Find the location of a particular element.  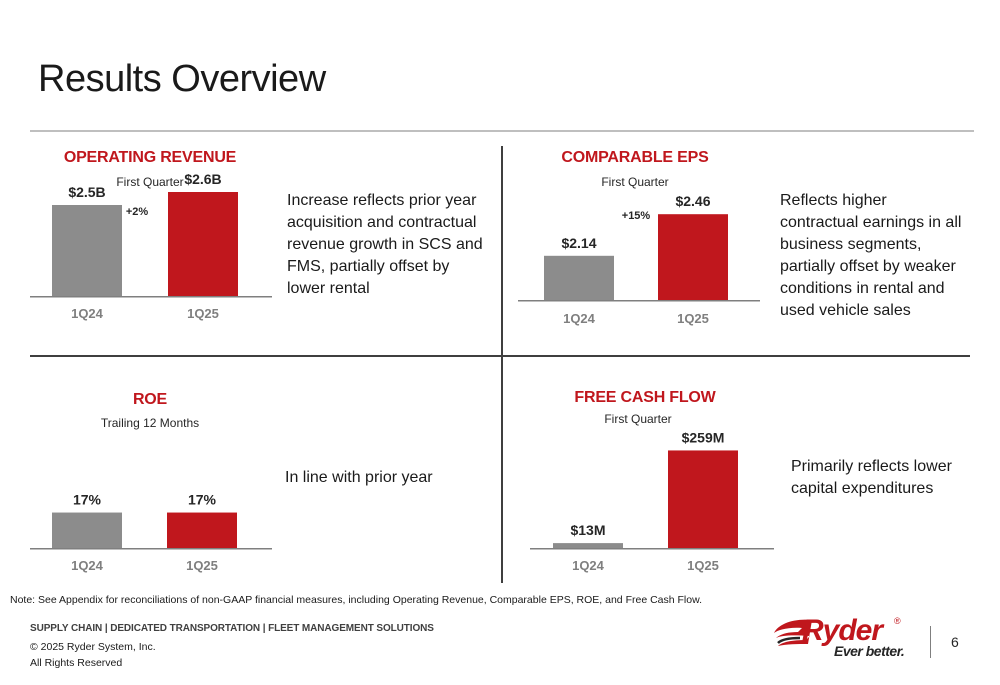

fcf-baseline is located at coordinates (652, 549).